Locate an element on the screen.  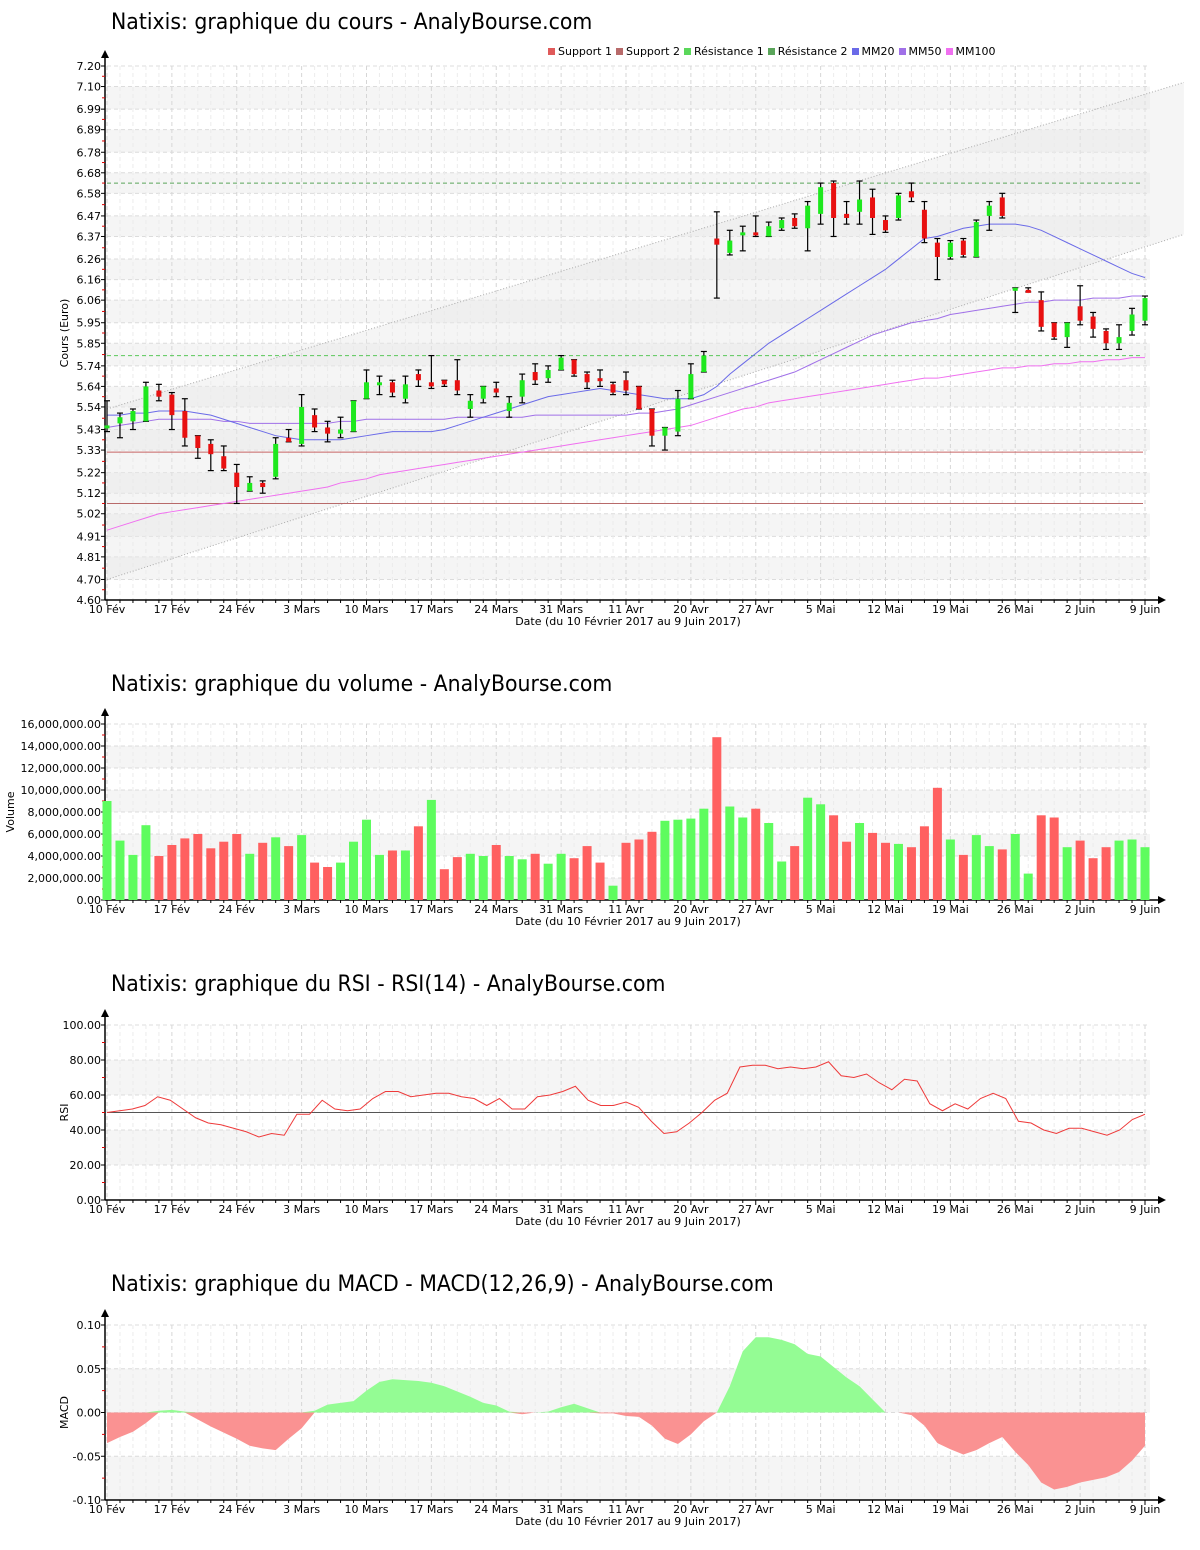
rsi-series is located at coordinates (626, 1099).